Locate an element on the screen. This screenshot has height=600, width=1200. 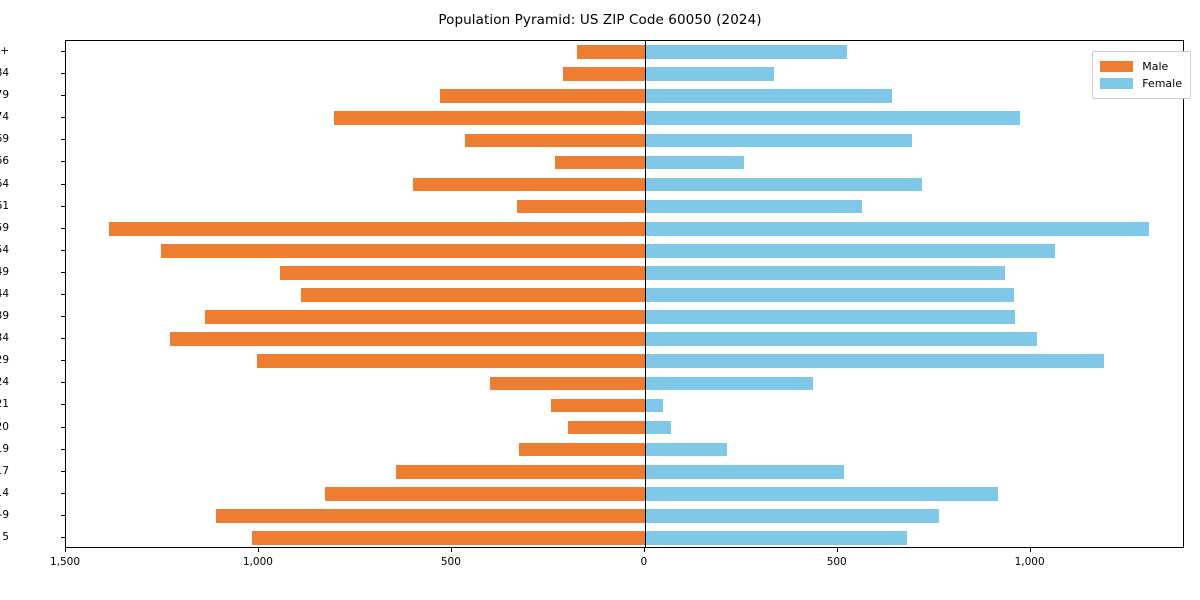
y-tick-label: 35-39 is located at coordinates (4, 316).